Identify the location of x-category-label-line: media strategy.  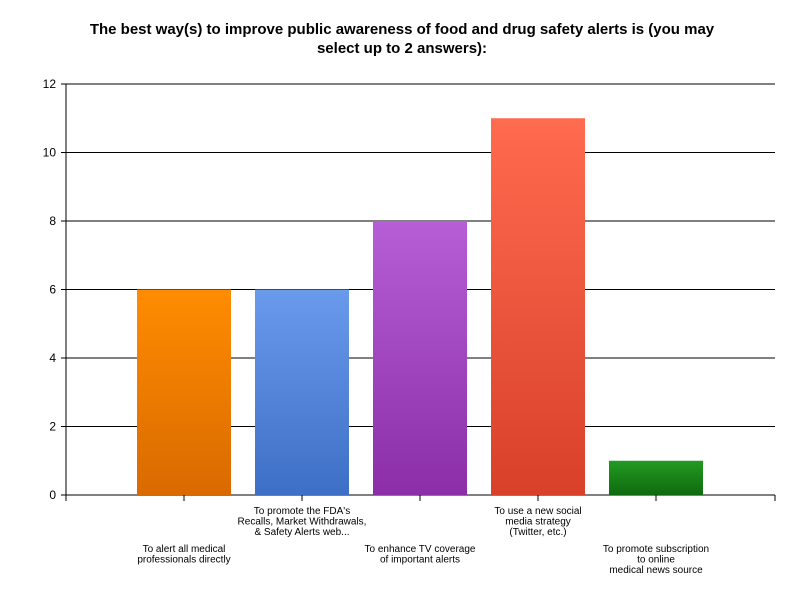
(538, 522).